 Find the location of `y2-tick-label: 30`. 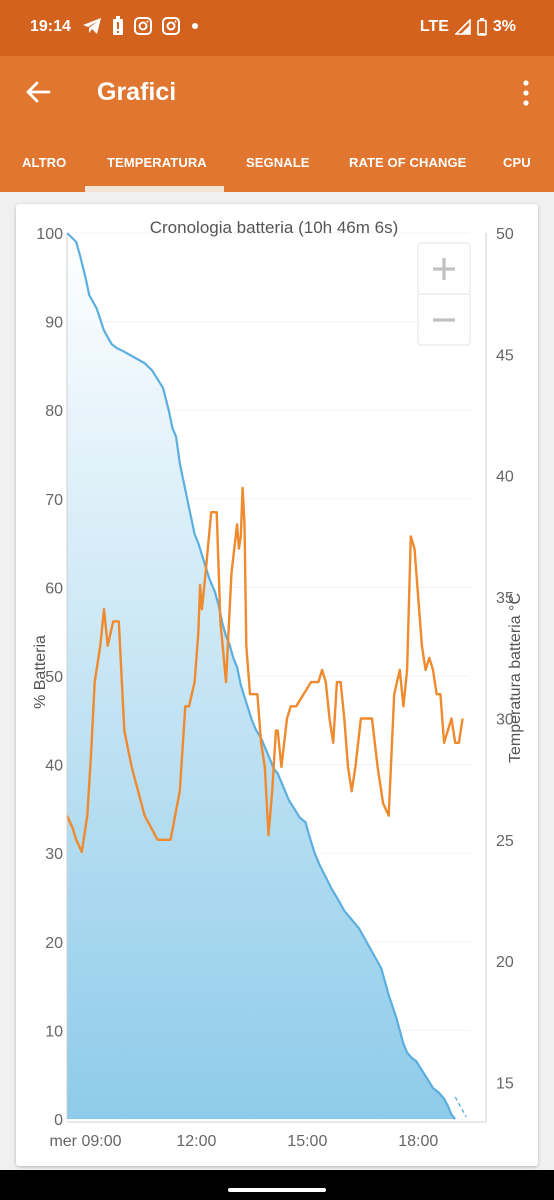

y2-tick-label: 30 is located at coordinates (505, 719).